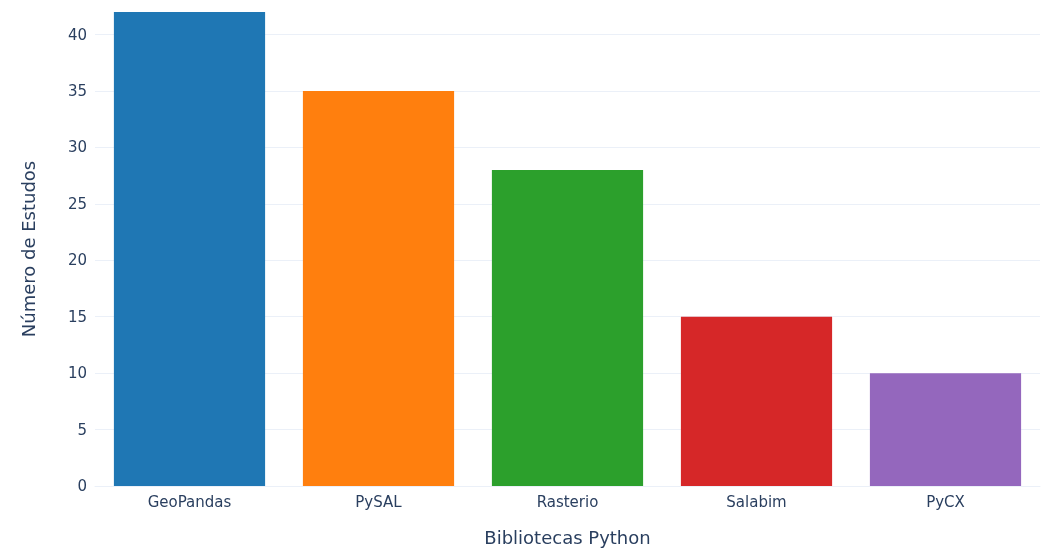  I want to click on y-tick-label: 15, so click(77, 316).